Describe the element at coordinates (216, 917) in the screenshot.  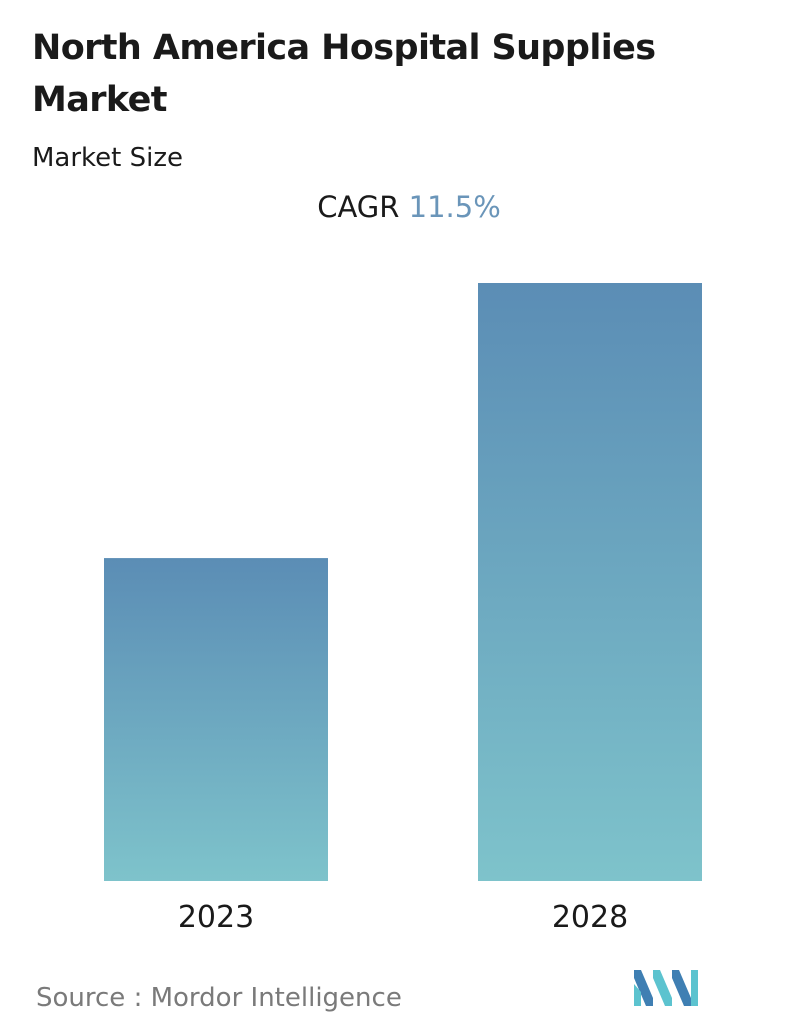
I see `x-tick-label-2023: 2023` at that location.